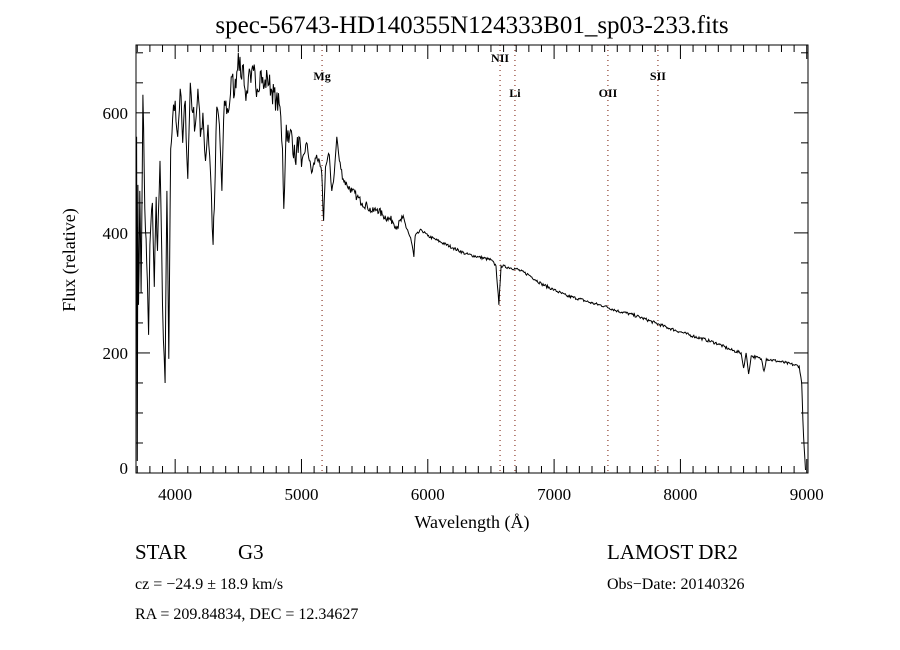 The height and width of the screenshot is (650, 900). What do you see at coordinates (554, 494) in the screenshot?
I see `x-tick-label: 7000` at bounding box center [554, 494].